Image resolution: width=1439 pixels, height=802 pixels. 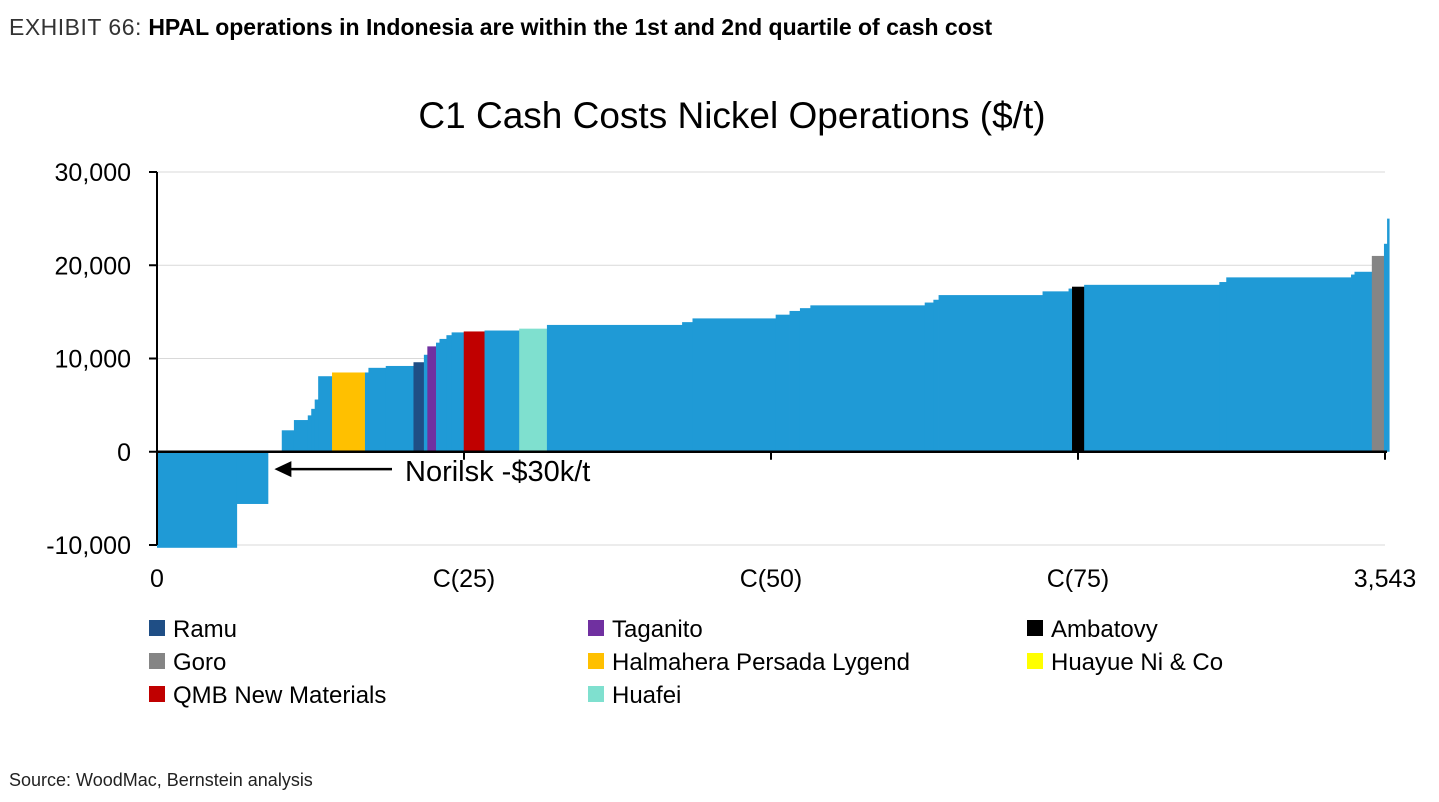 I want to click on chart-title: C1 Cash Costs Nickel Operations ($/t), so click(x=731, y=115).